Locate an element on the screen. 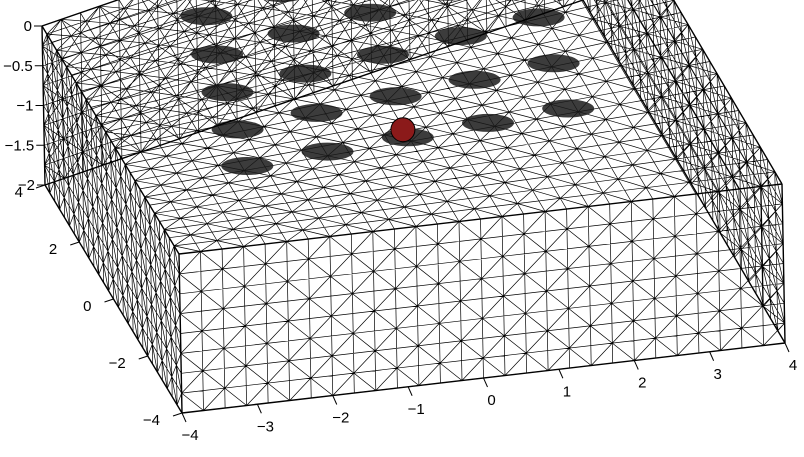 The height and width of the screenshot is (457, 804). x-tick-label: −2 is located at coordinates (340, 418).